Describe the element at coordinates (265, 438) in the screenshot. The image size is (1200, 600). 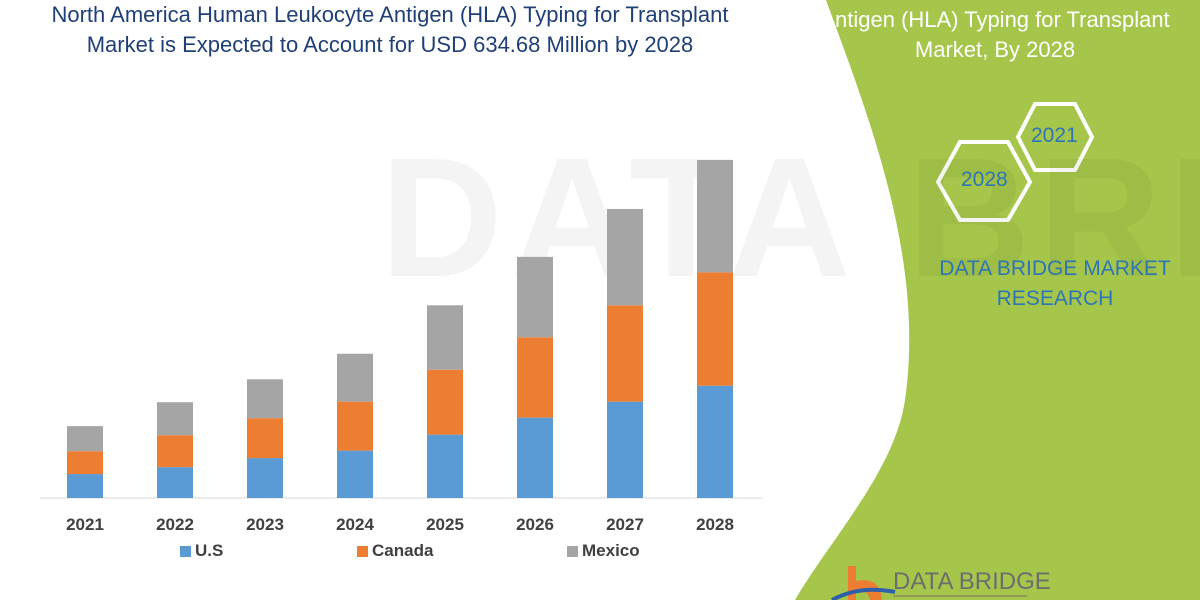
I see `bar-canada-2023` at that location.